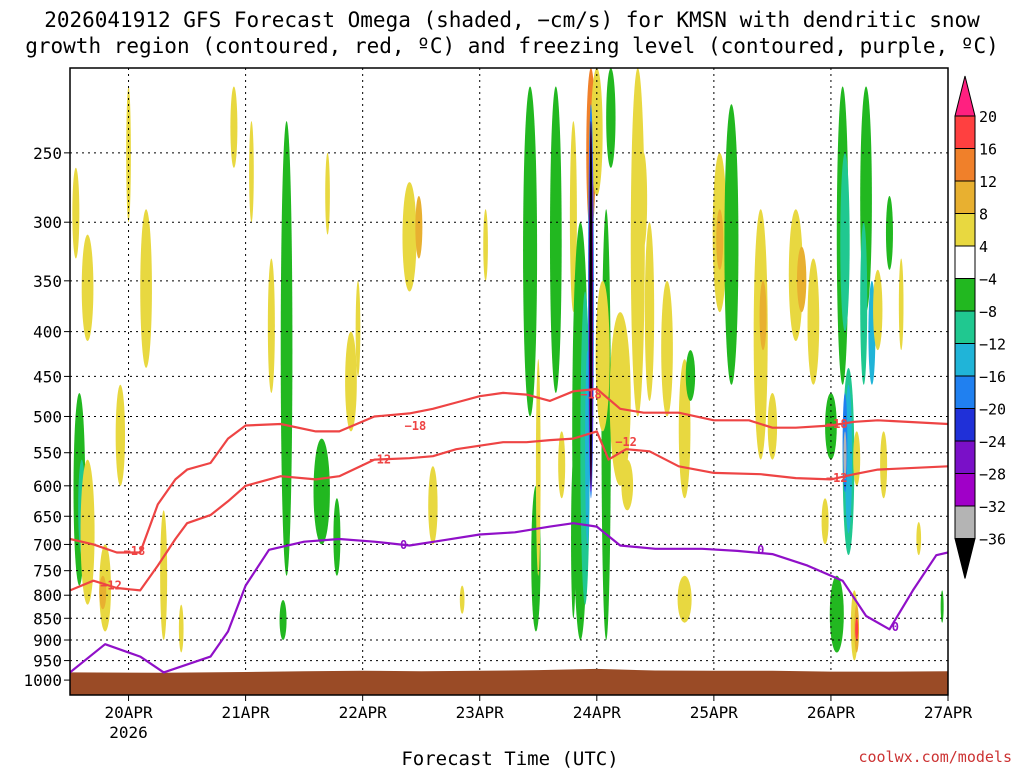 The width and height of the screenshot is (1024, 768). Describe the element at coordinates (760, 550) in the screenshot. I see `freezing-level-0-label-1: 0` at that location.